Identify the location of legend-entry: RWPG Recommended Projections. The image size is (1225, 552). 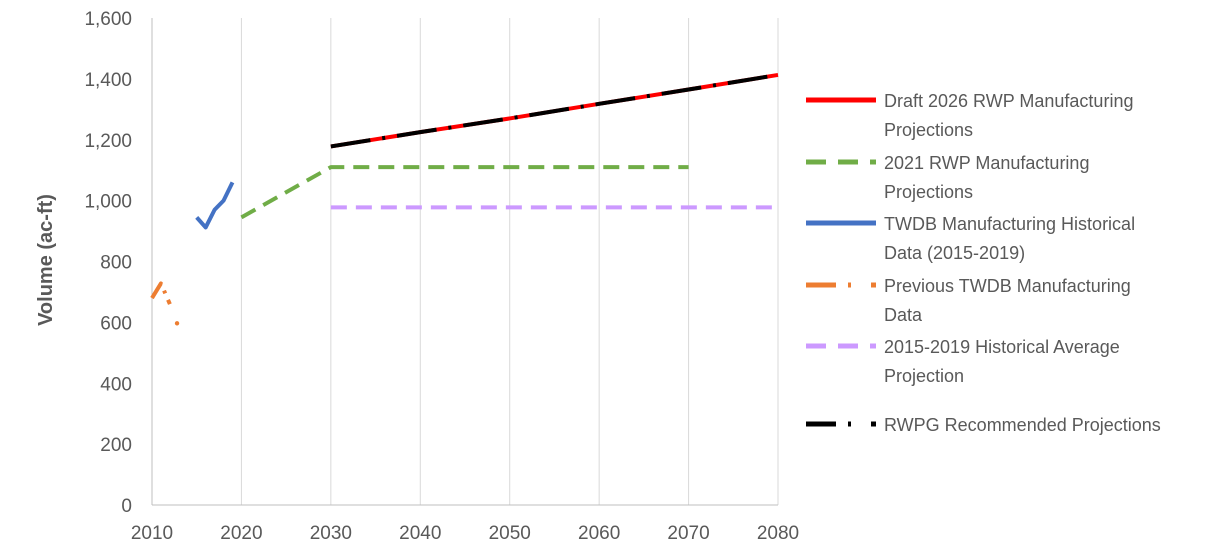
(983, 425).